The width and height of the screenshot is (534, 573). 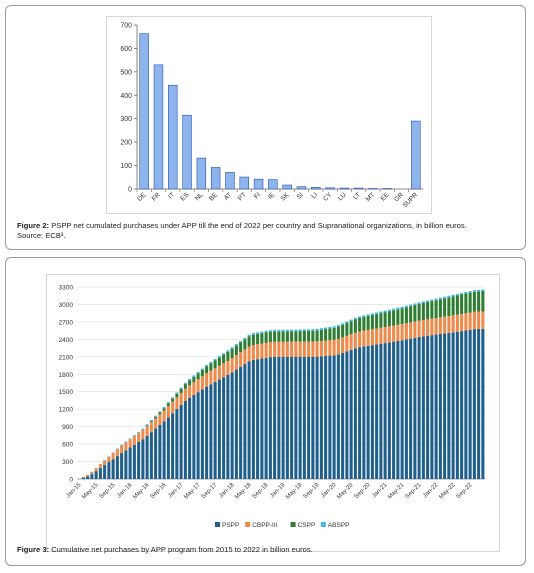 I want to click on y-tick-label: 400, so click(x=126, y=96).